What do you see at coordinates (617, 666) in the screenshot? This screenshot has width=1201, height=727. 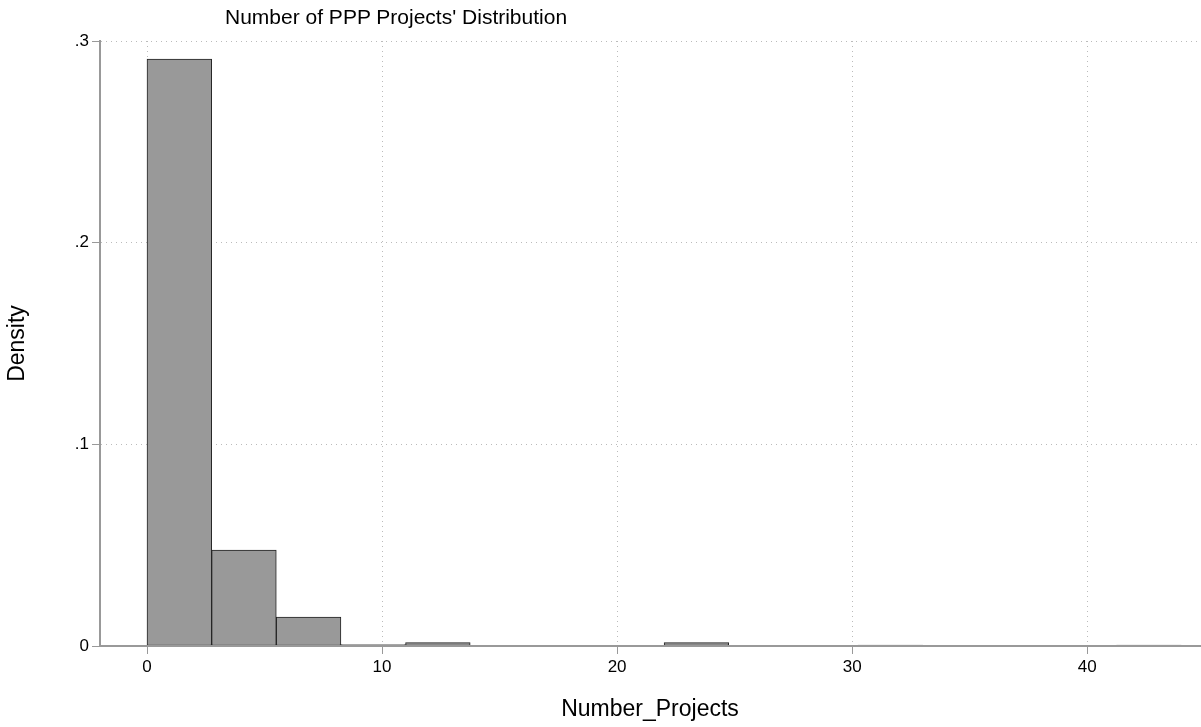 I see `x-tick-label: 20` at bounding box center [617, 666].